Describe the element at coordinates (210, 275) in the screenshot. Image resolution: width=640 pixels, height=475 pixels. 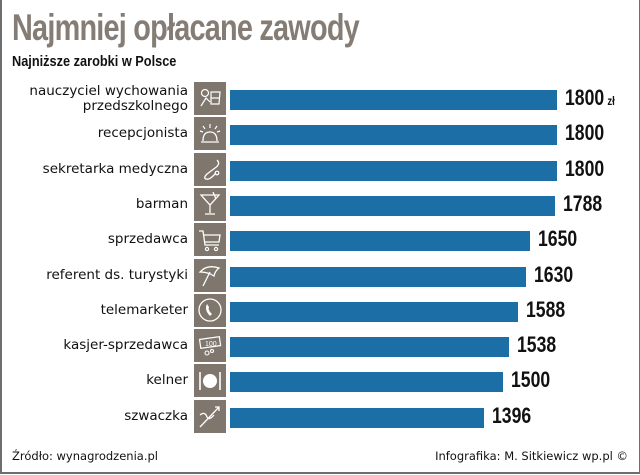
I see `beach-umbrella-icon` at that location.